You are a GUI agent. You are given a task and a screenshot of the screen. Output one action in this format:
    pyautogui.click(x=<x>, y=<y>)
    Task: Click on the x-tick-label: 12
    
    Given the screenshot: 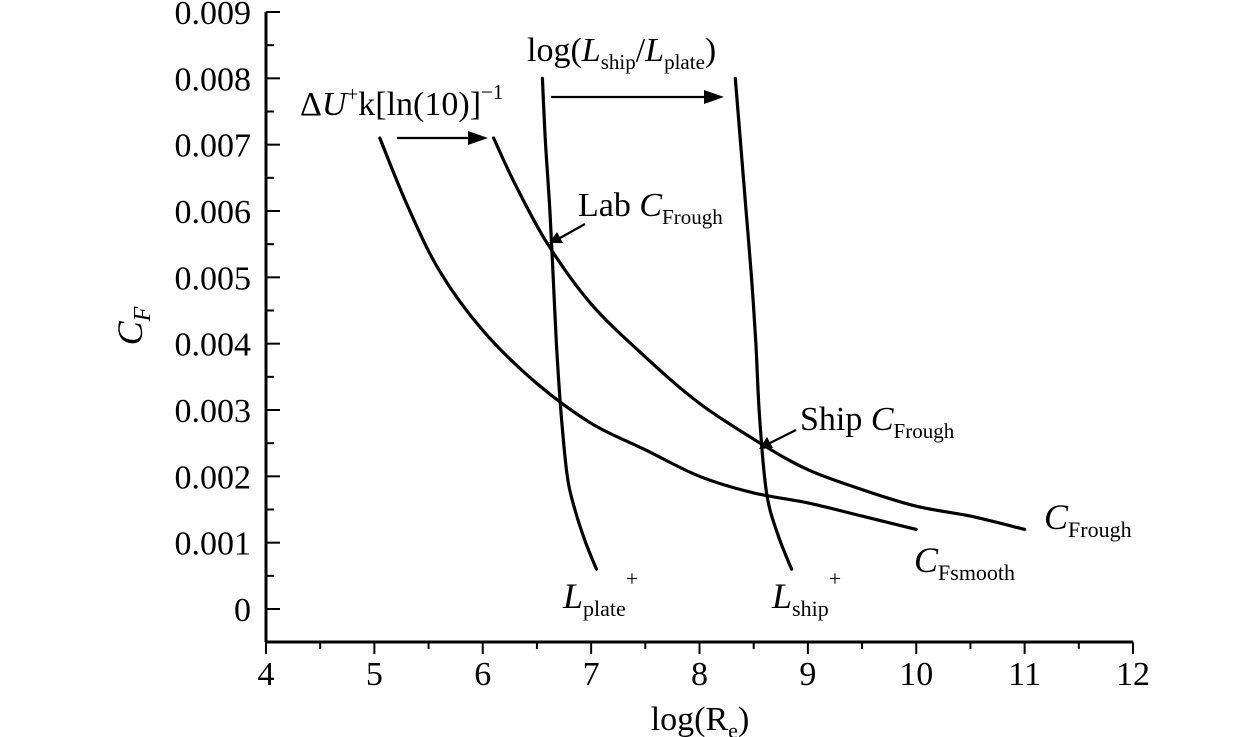 What is the action you would take?
    pyautogui.click(x=1133, y=674)
    